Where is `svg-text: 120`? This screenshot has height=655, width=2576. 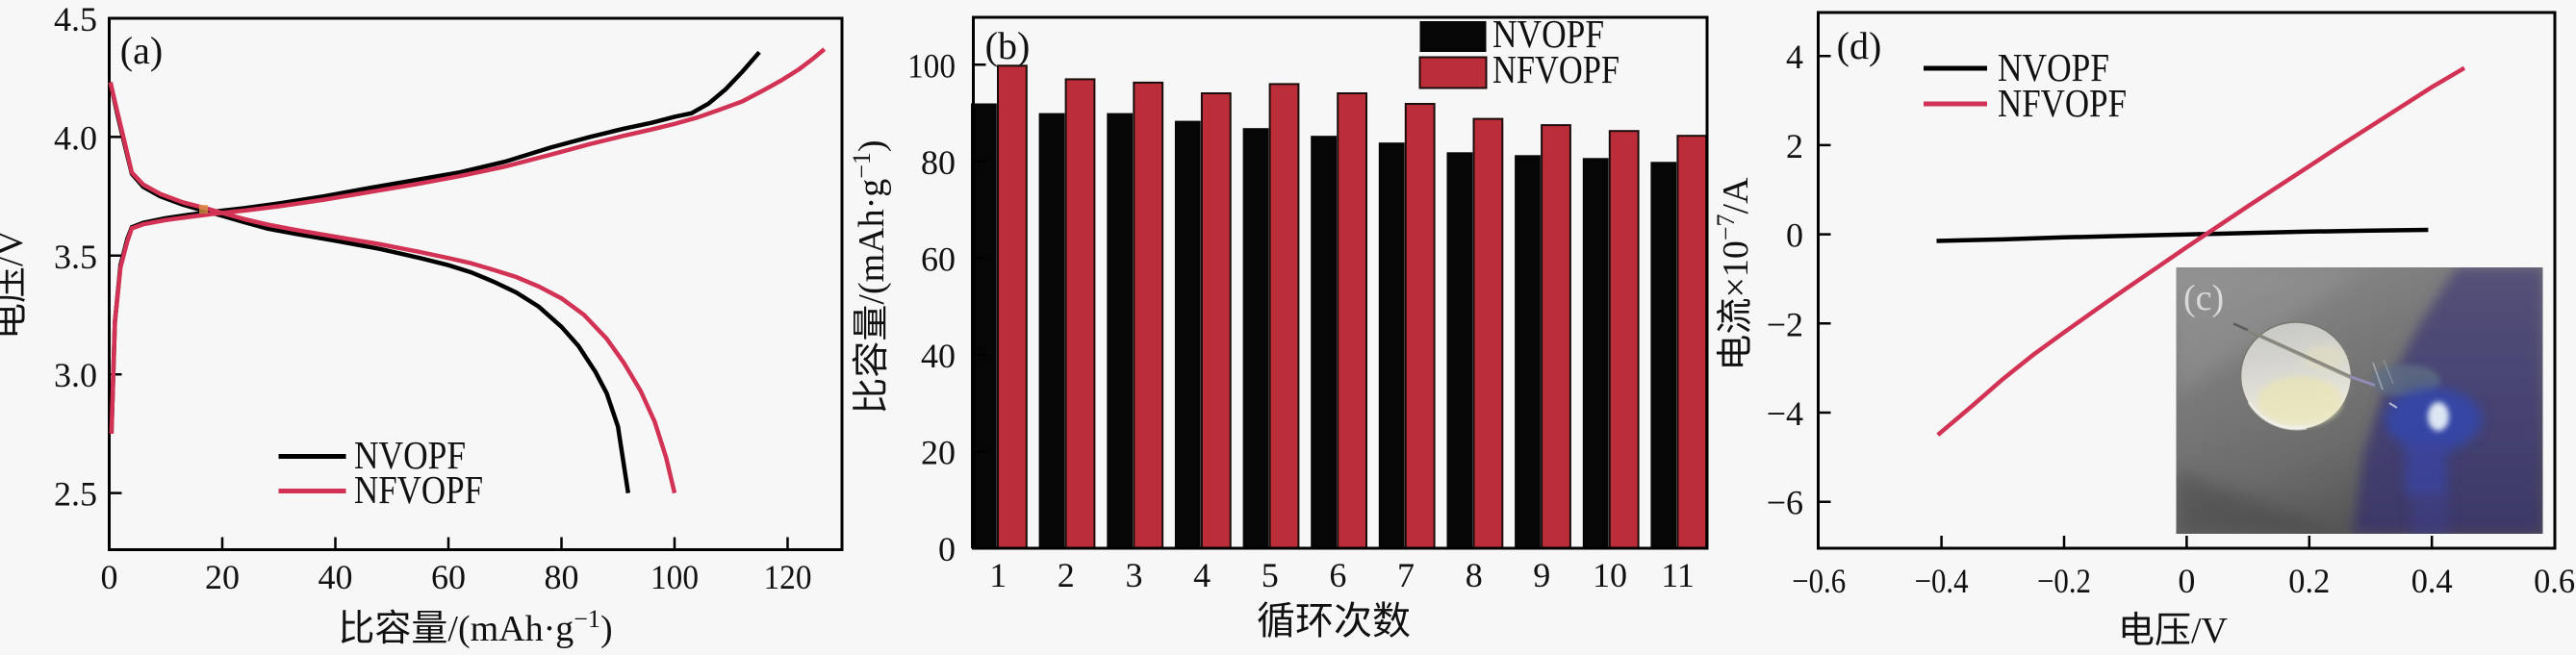
svg-text: 120 is located at coordinates (788, 577).